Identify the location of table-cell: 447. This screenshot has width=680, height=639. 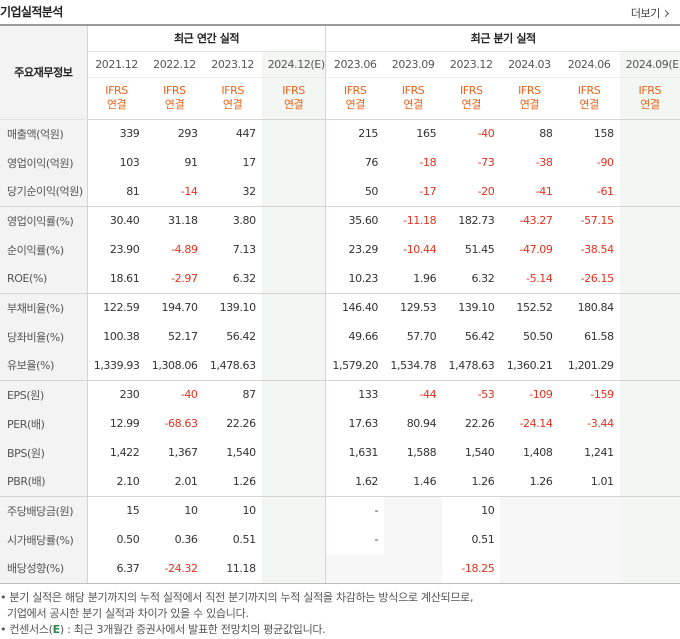
(245, 134).